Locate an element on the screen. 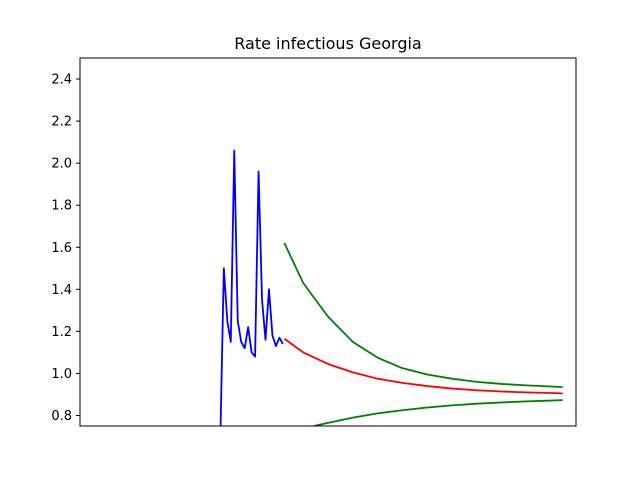 This screenshot has width=640, height=480. y-tick-label: 1.6 is located at coordinates (61, 248).